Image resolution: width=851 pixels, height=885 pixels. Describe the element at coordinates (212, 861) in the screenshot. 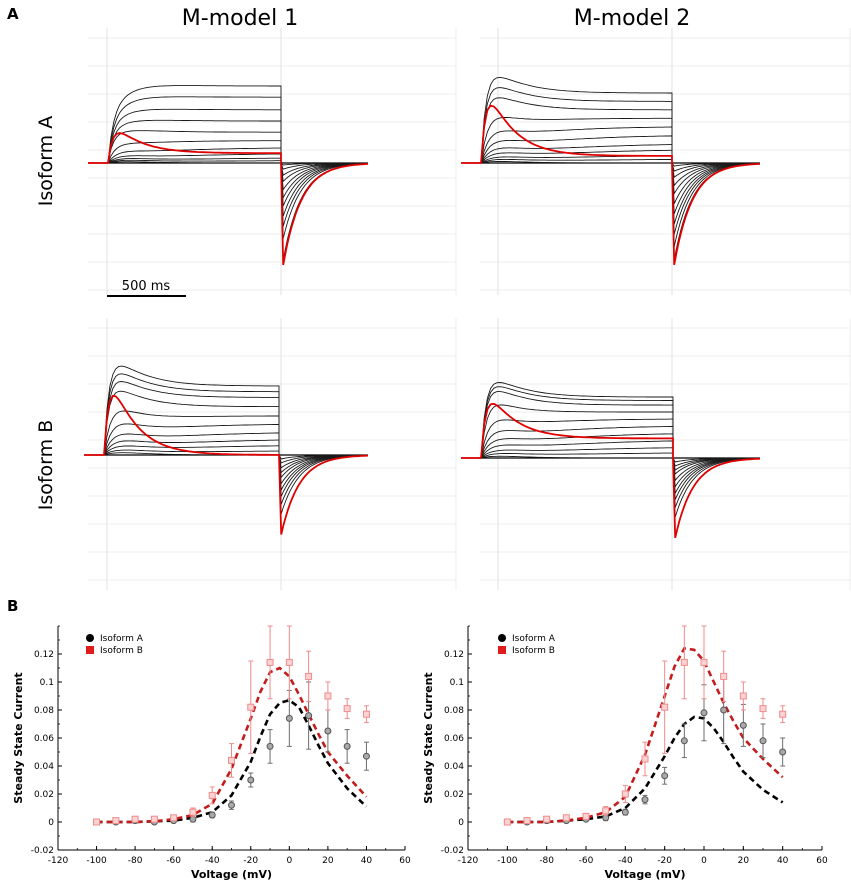

I see `x-tick-label: -40` at that location.